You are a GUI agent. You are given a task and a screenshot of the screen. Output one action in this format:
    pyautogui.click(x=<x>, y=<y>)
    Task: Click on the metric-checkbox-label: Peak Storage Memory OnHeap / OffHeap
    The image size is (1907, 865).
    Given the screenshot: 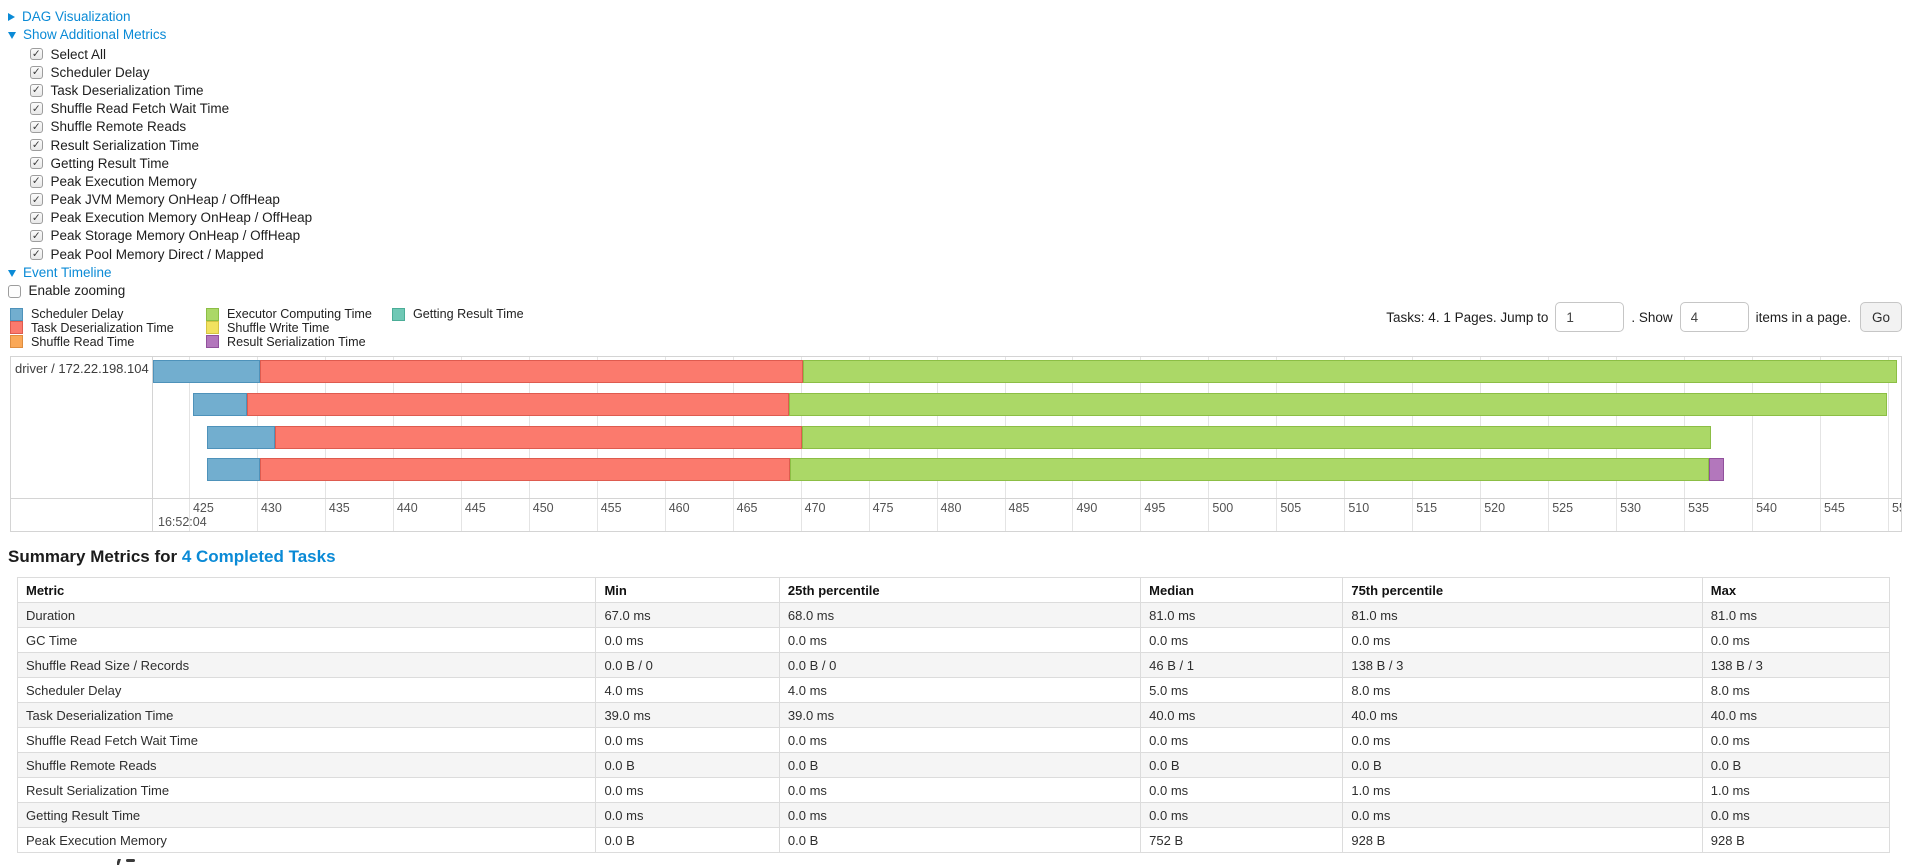 What is the action you would take?
    pyautogui.click(x=175, y=236)
    